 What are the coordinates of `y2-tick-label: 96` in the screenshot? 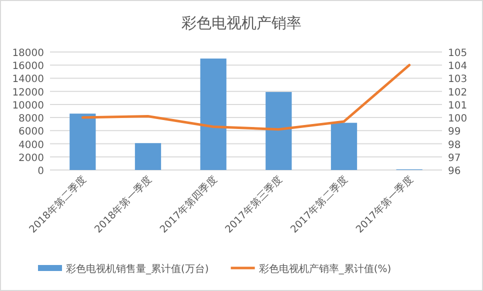 It's located at (454, 171).